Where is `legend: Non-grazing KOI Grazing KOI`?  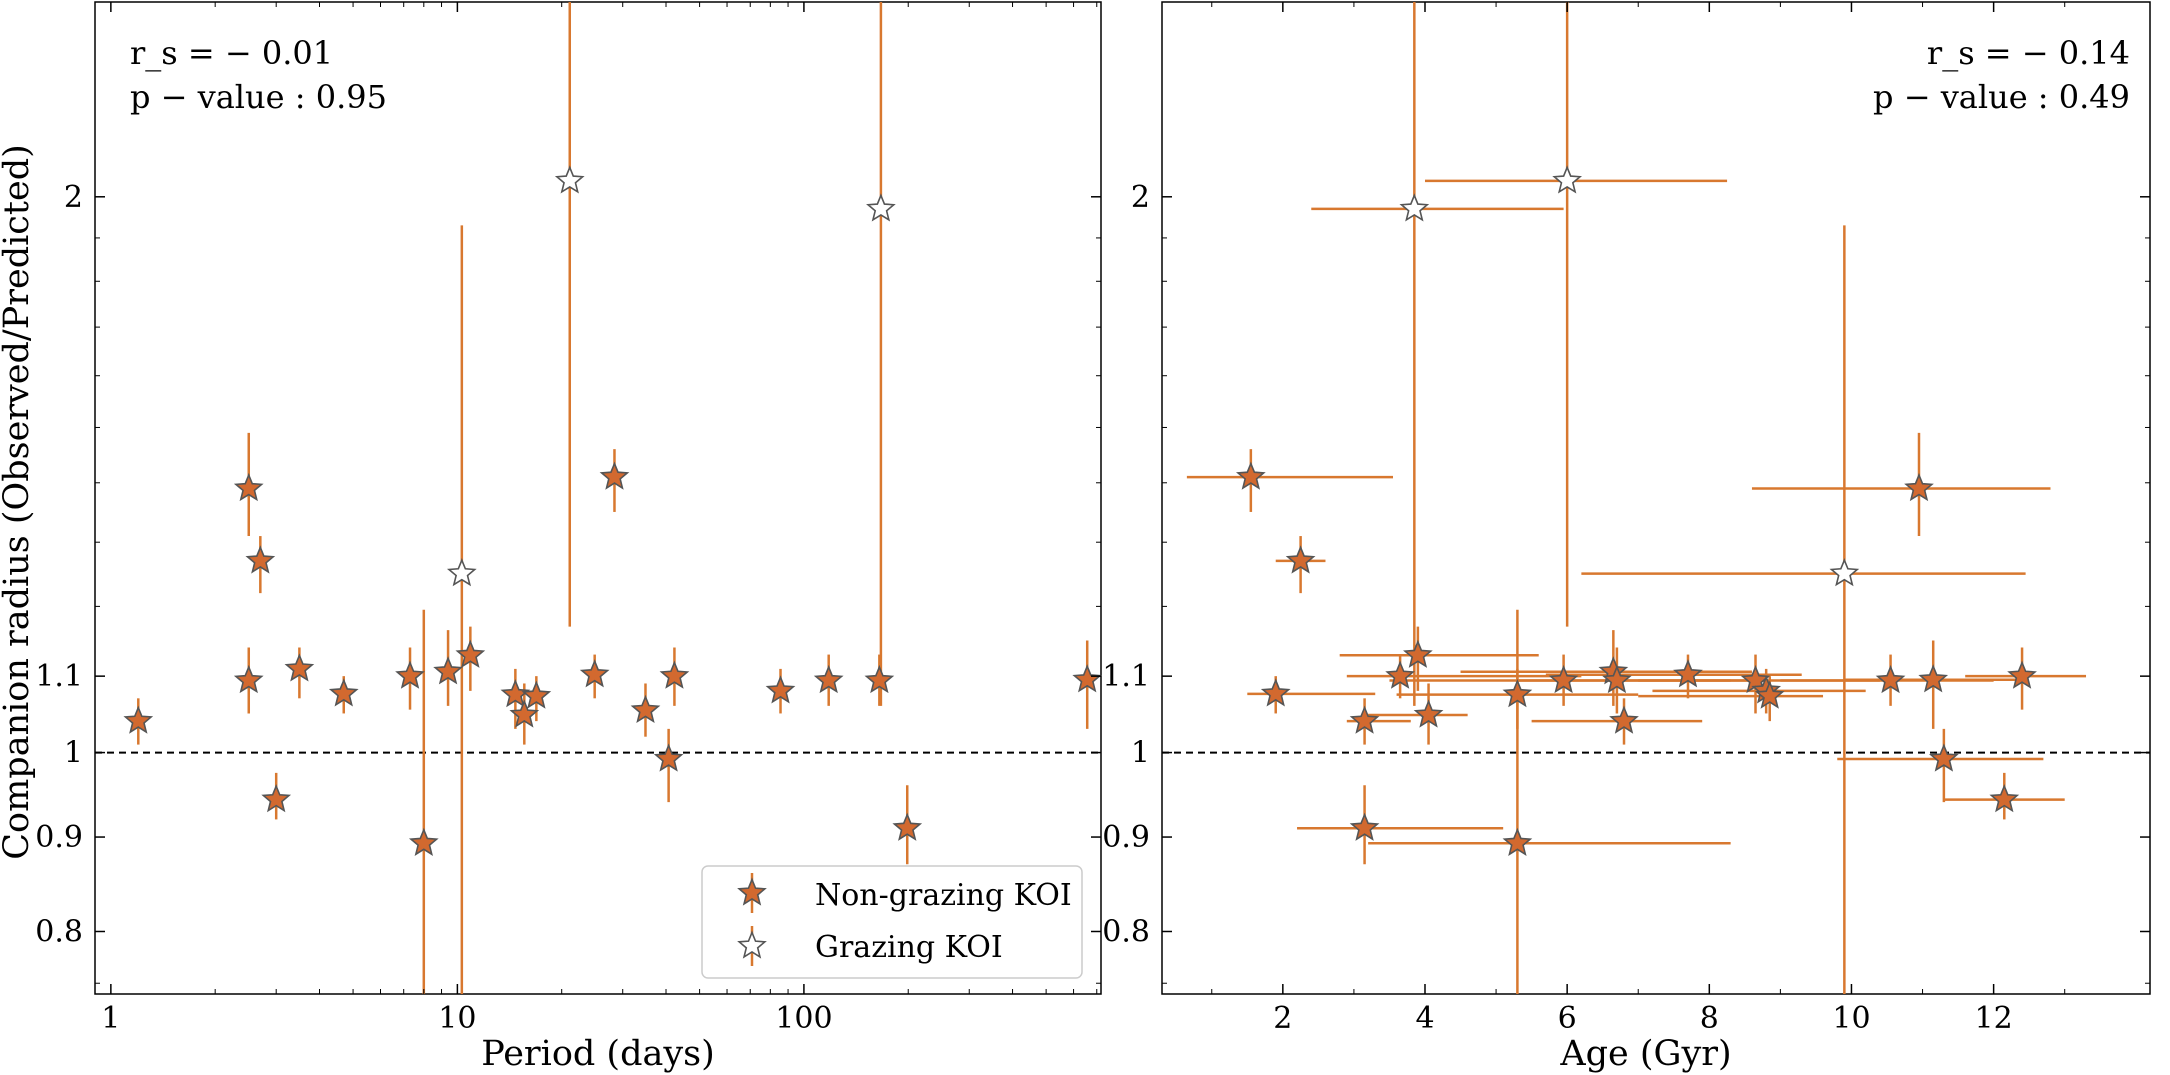 legend: Non-grazing KOI Grazing KOI is located at coordinates (892, 922).